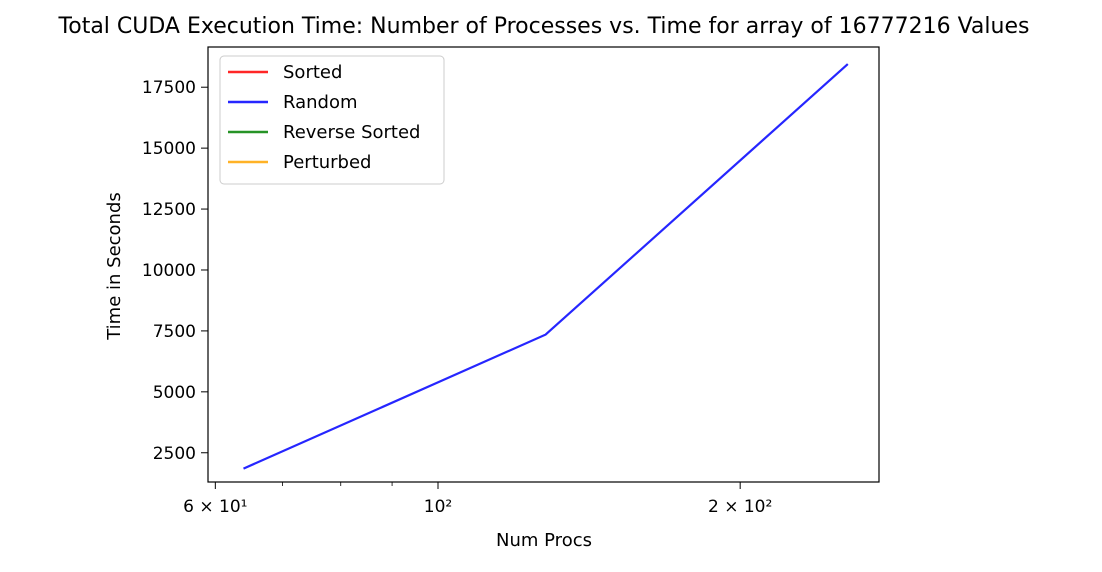  Describe the element at coordinates (169, 88) in the screenshot. I see `y-tick-label: 17500` at that location.